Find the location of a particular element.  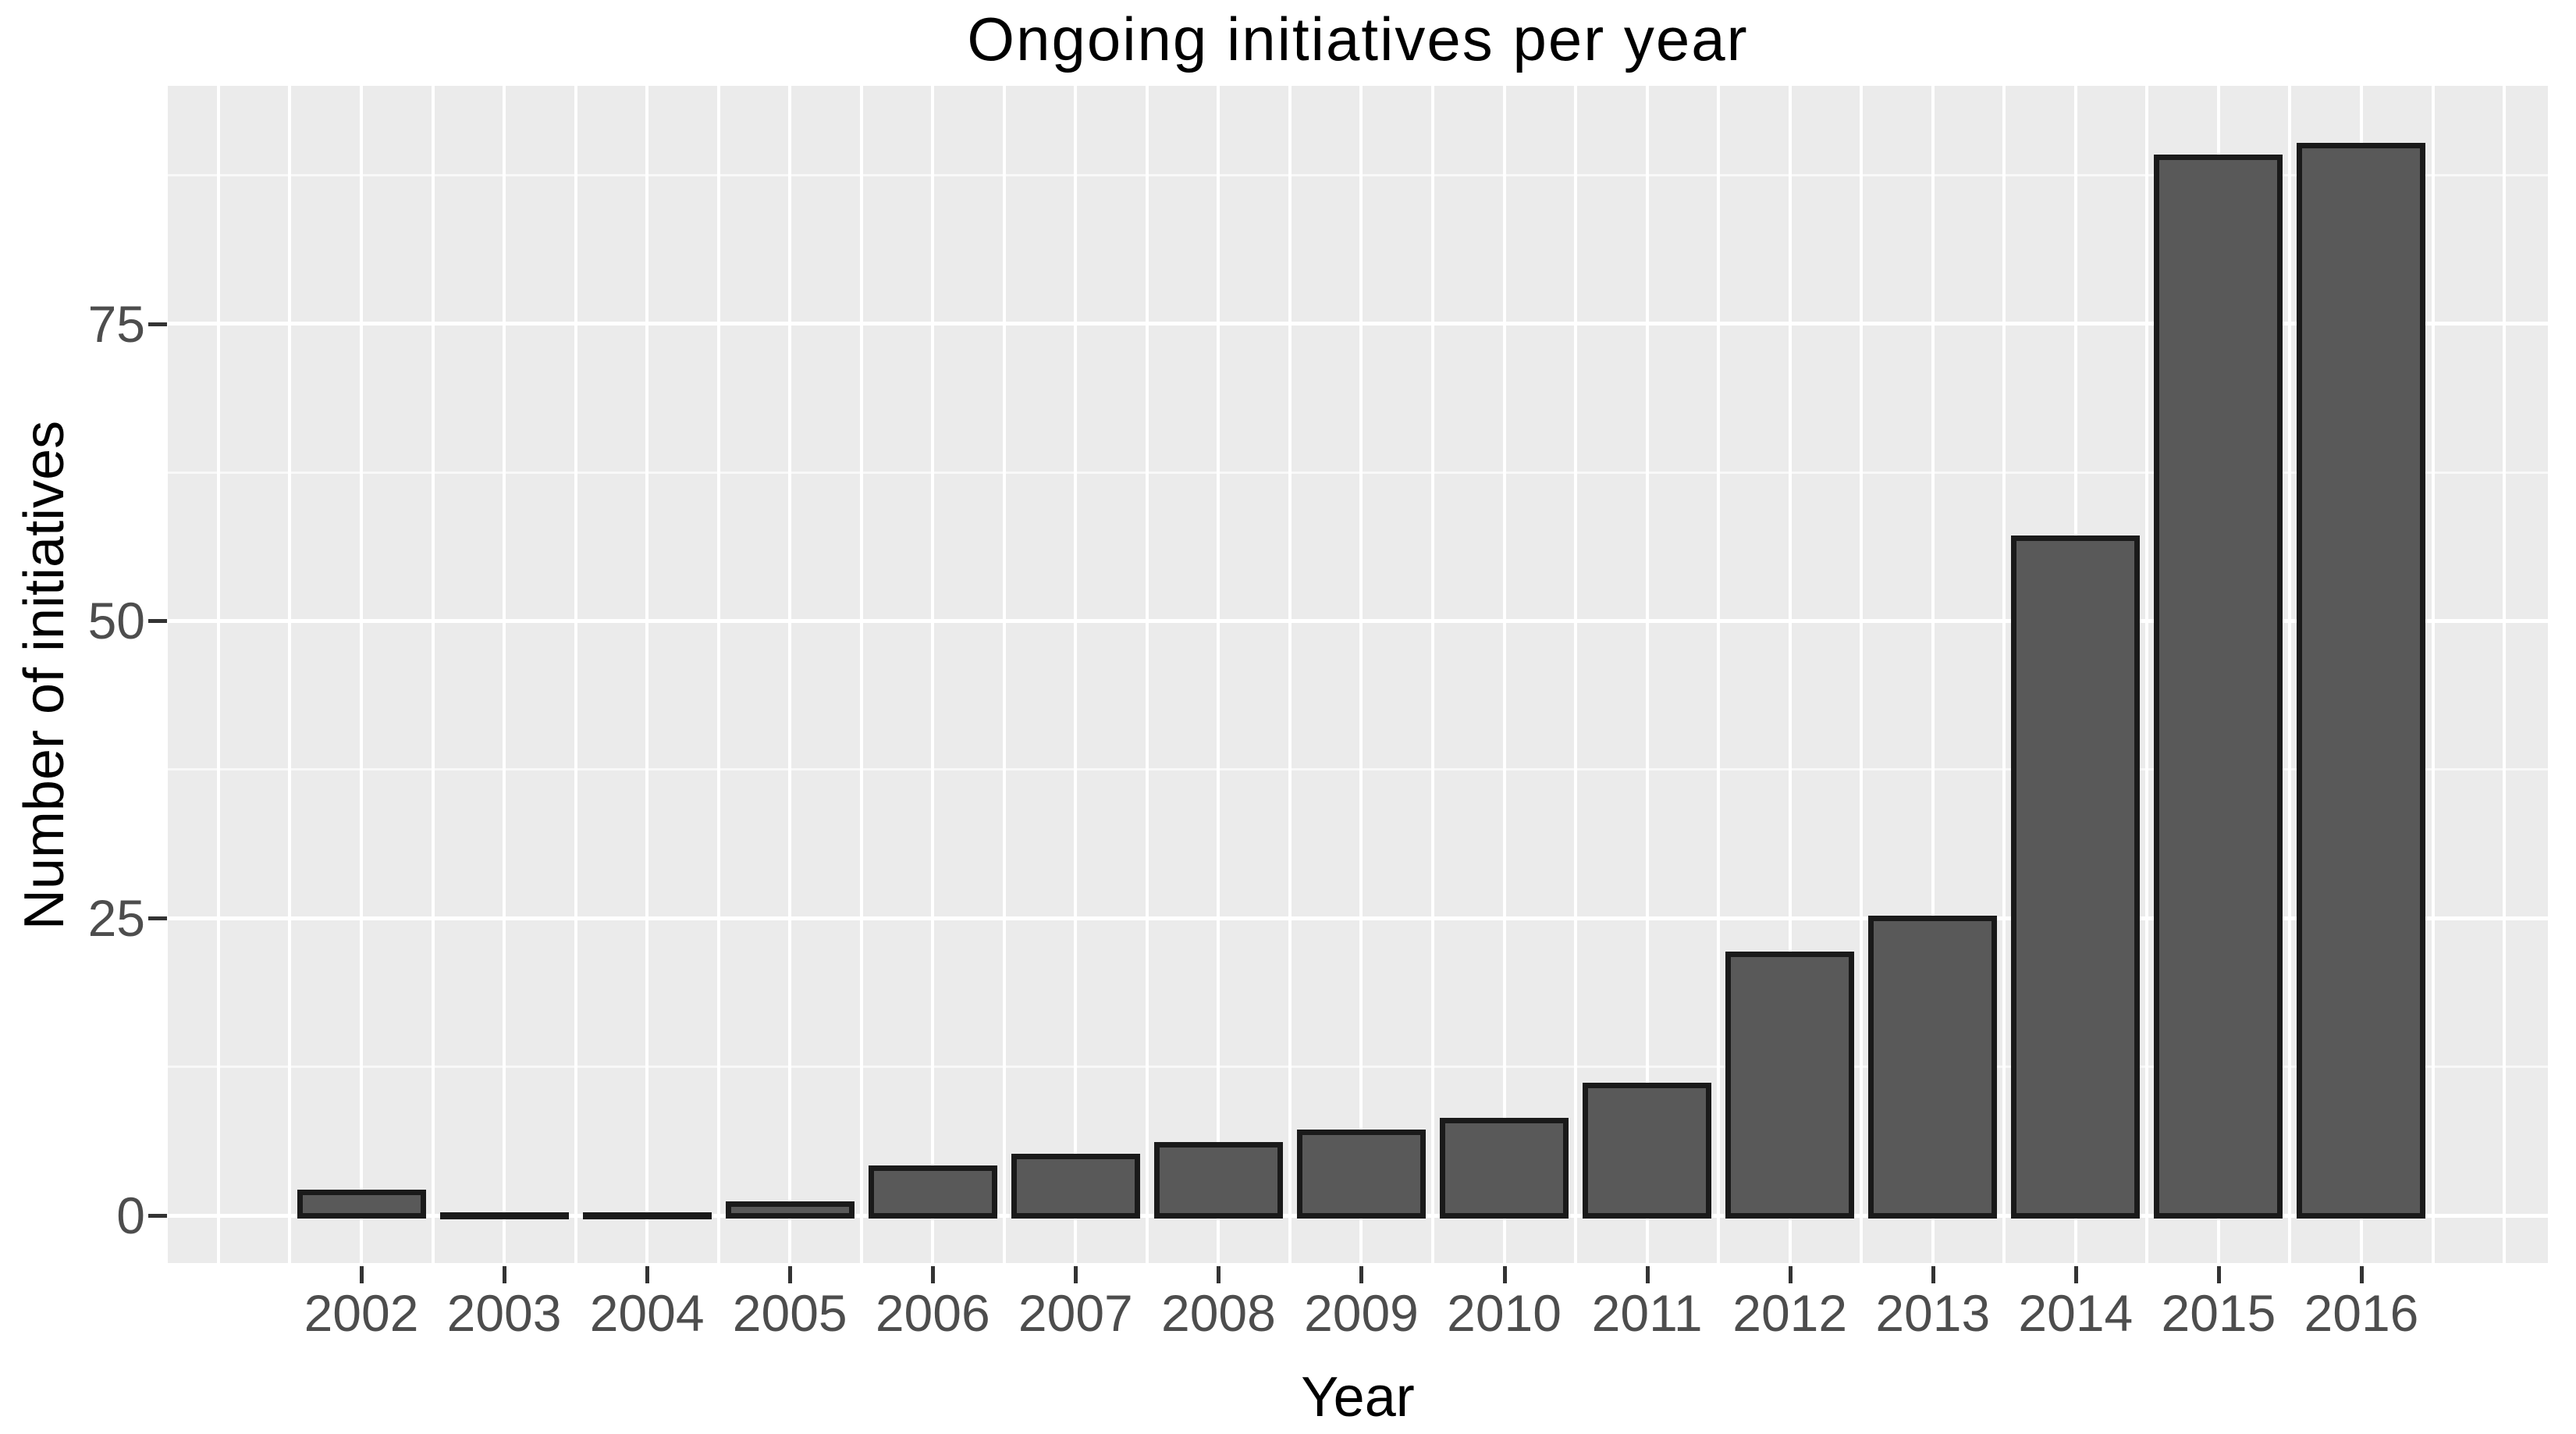

y-tick-label: 75 is located at coordinates (116, 323).